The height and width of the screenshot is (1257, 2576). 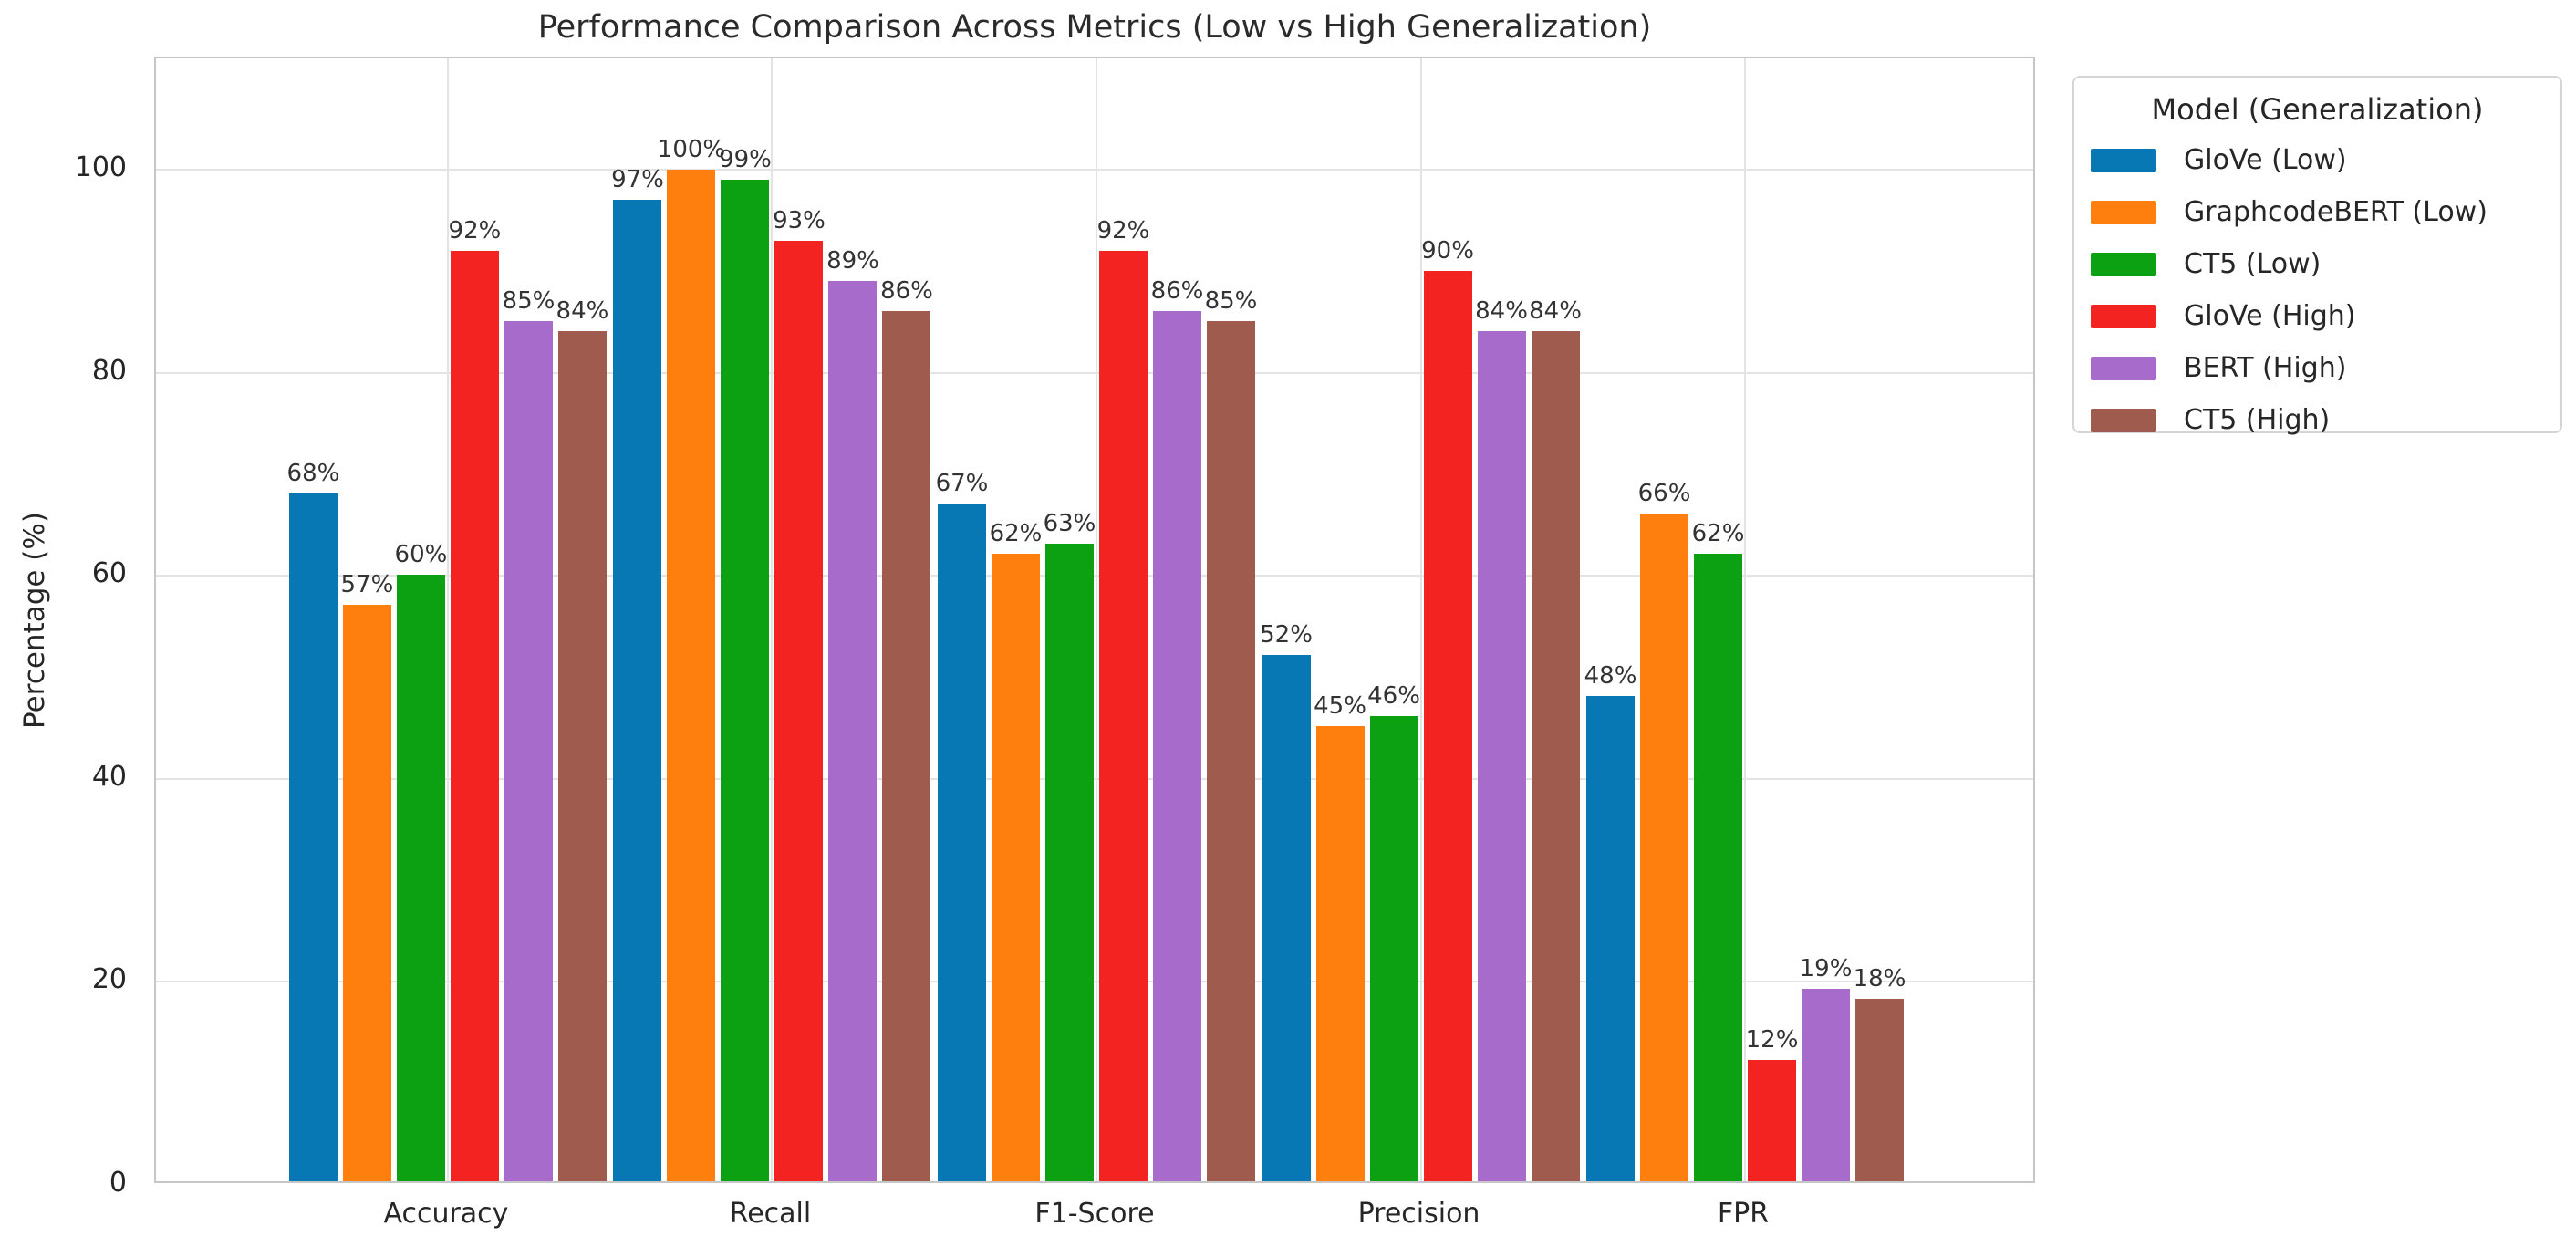 I want to click on bar-value-label: 57%, so click(x=367, y=584).